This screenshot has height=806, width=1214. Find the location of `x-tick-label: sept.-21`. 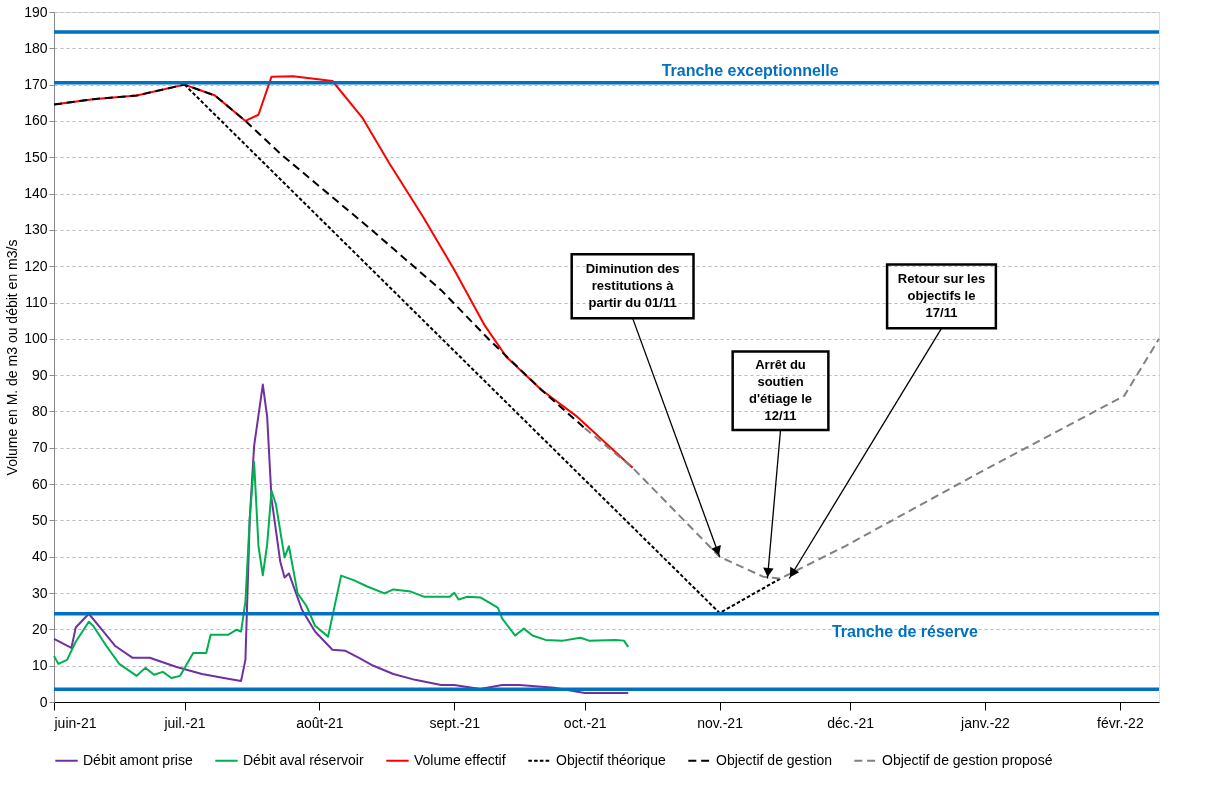

x-tick-label: sept.-21 is located at coordinates (455, 722).